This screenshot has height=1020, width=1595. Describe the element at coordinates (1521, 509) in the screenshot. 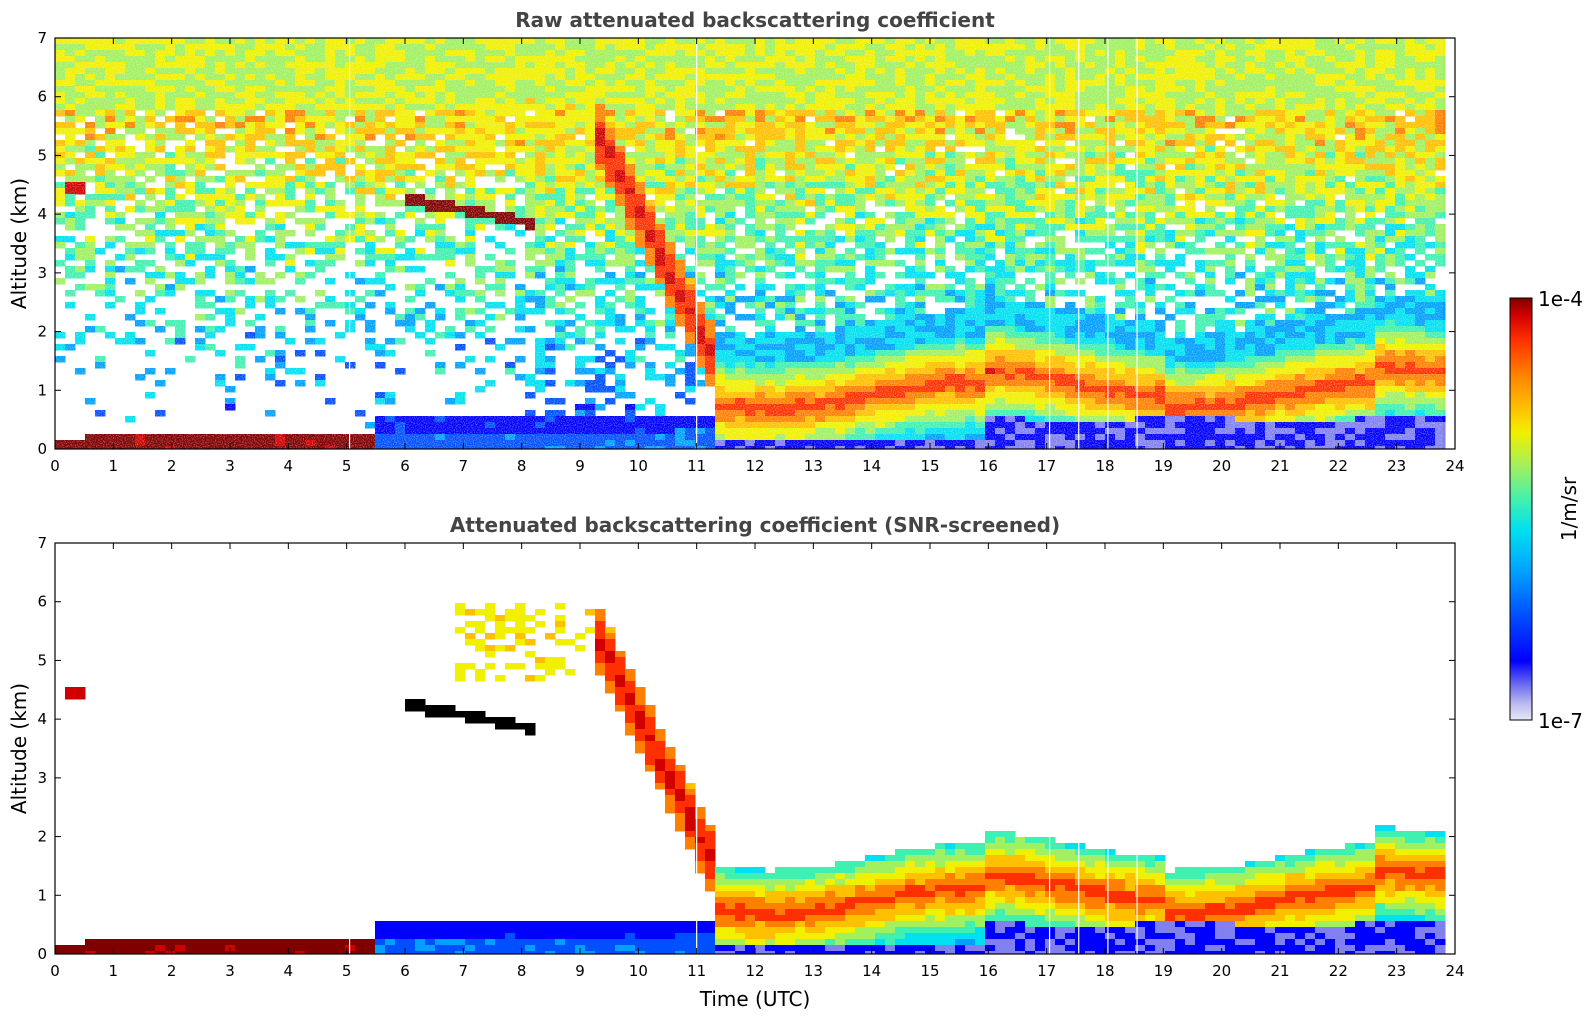

I see `colorbar-gradient` at that location.